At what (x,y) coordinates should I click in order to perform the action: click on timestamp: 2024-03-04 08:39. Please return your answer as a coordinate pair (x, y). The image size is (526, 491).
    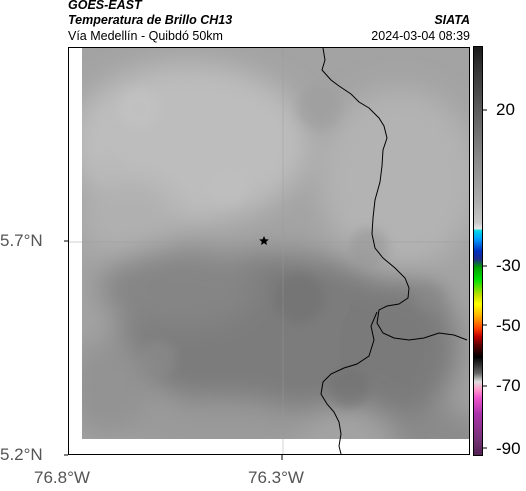
    Looking at the image, I should click on (420, 36).